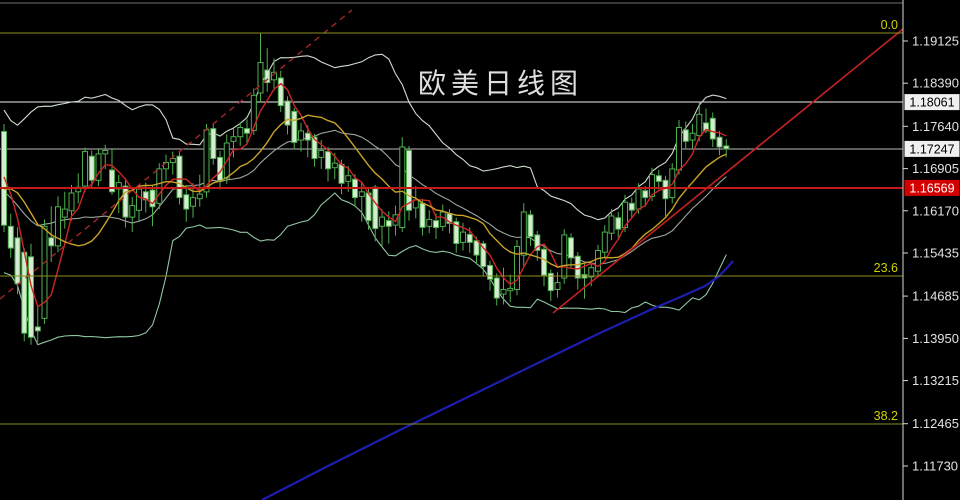  What do you see at coordinates (931, 188) in the screenshot?
I see `axis-price-badge-label: 1.16569` at bounding box center [931, 188].